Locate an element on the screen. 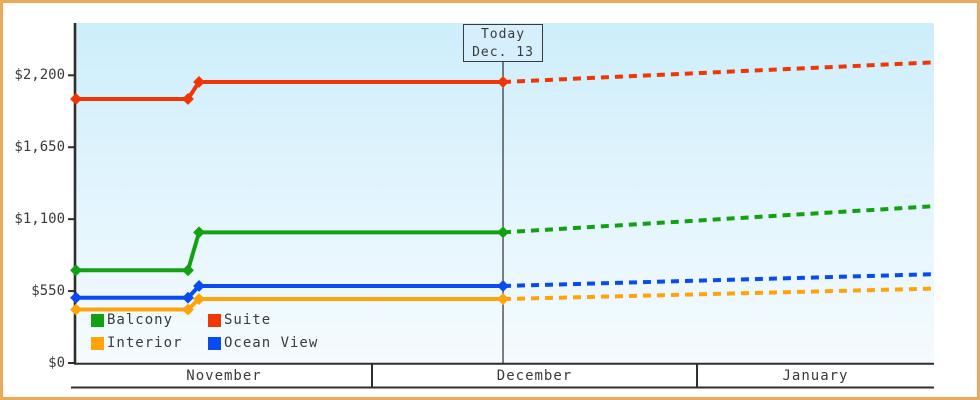 This screenshot has height=400, width=980. legend-item-ocean-view: Ocean View is located at coordinates (263, 343).